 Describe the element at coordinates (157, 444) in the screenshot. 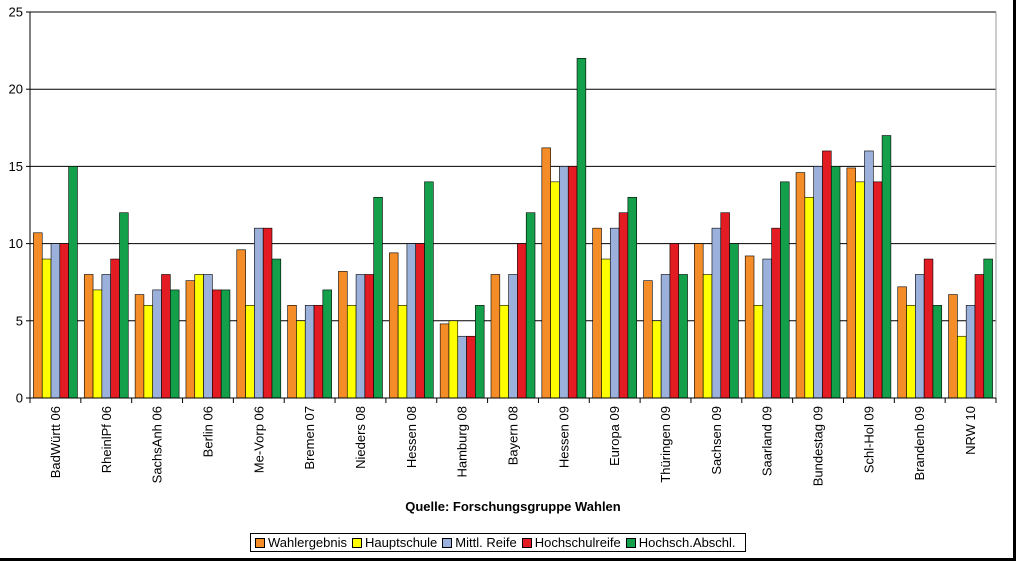

I see `category-label: SachsAnh 06` at that location.